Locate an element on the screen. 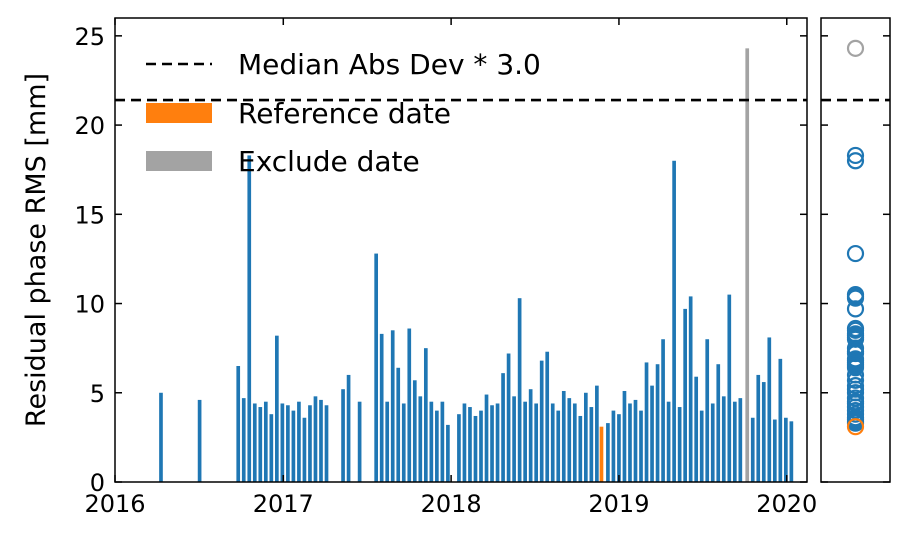 The width and height of the screenshot is (911, 545). legend-swatch-exclude is located at coordinates (179, 161).